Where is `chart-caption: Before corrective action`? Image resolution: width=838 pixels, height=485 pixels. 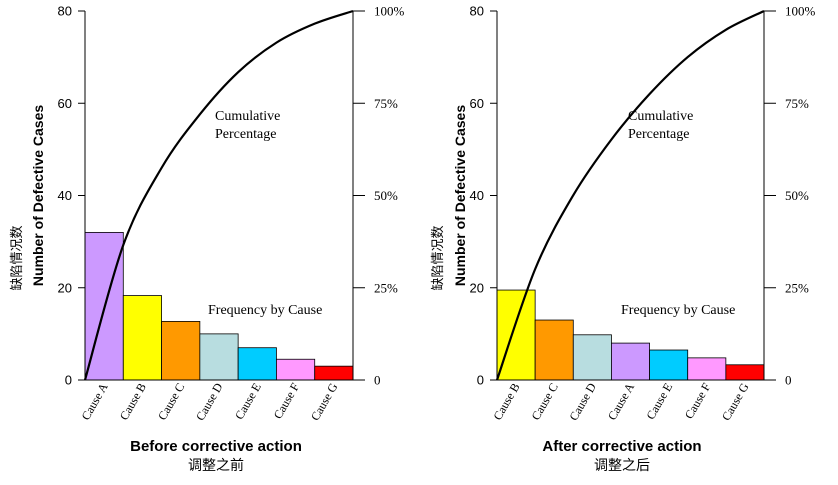 chart-caption: Before corrective action is located at coordinates (216, 446).